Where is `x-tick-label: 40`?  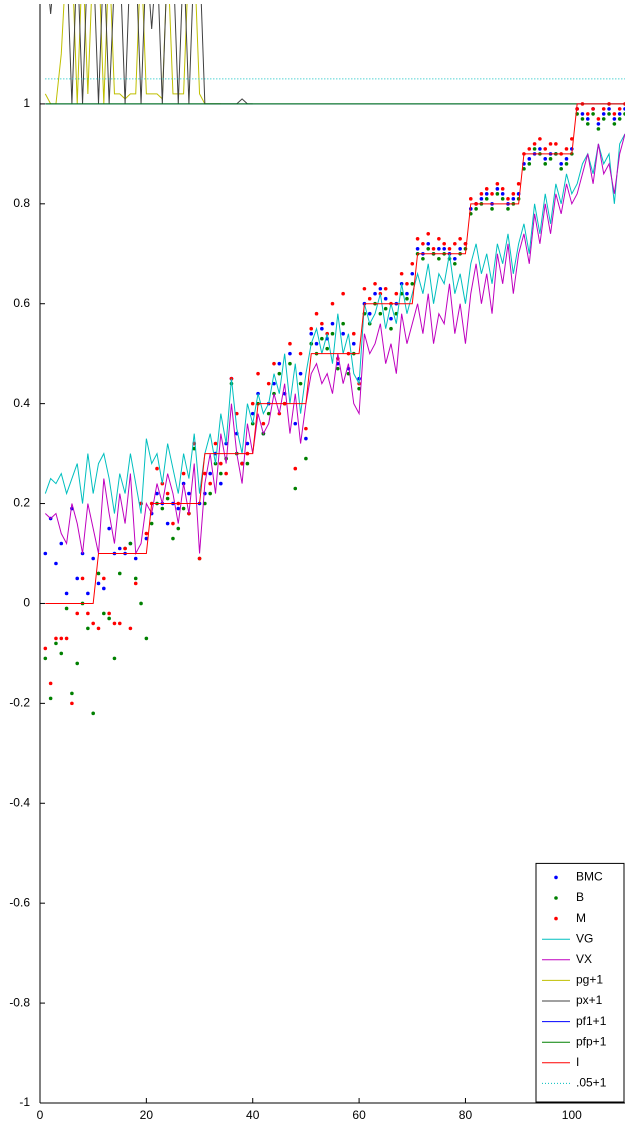 x-tick-label: 40 is located at coordinates (253, 1115).